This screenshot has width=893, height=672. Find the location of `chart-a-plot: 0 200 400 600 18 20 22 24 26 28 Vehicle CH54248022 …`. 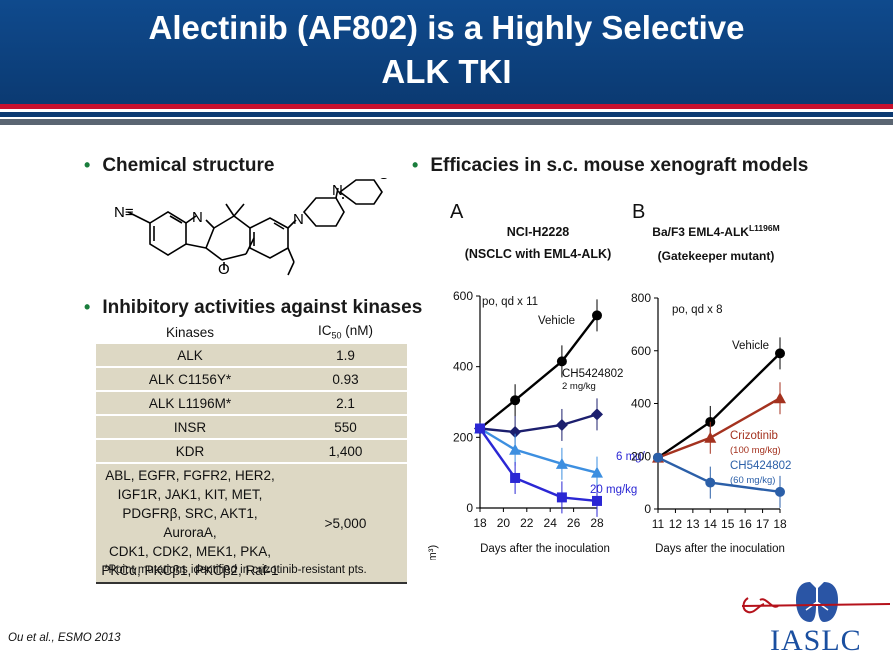

chart-a-plot: 0 200 400 600 18 20 22 24 26 28 Vehicle CH54248022 … is located at coordinates (549, 409).